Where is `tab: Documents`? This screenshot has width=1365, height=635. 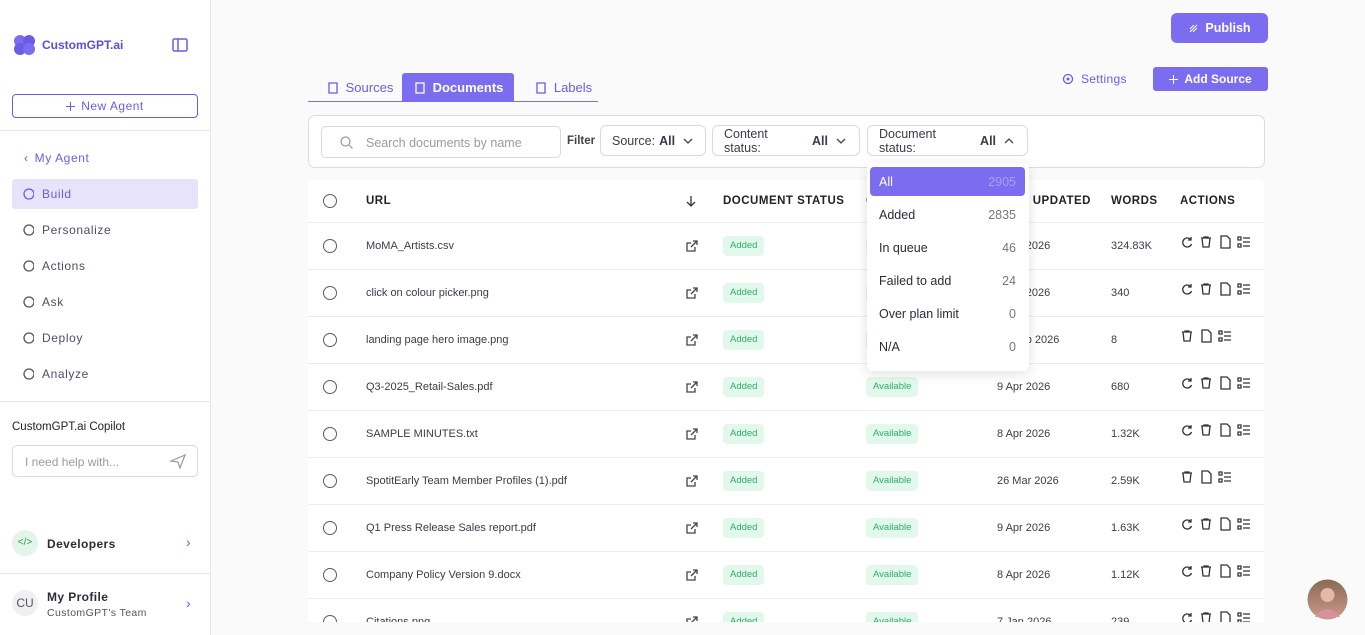
tab: Documents is located at coordinates (458, 87).